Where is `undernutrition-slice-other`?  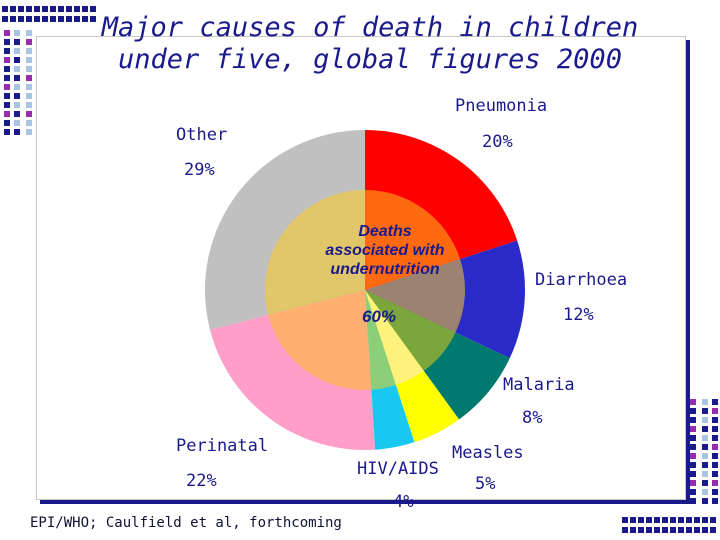
undernutrition-slice-other is located at coordinates (314, 252).